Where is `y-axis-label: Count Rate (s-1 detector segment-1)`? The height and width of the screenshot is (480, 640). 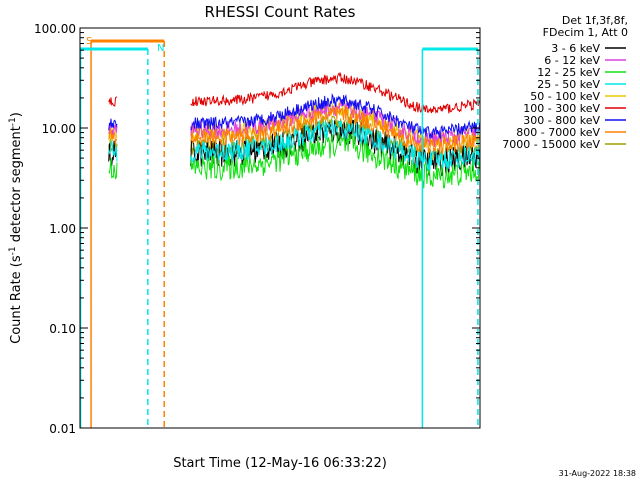 y-axis-label: Count Rate (s-1 detector segment-1) is located at coordinates (16, 228).